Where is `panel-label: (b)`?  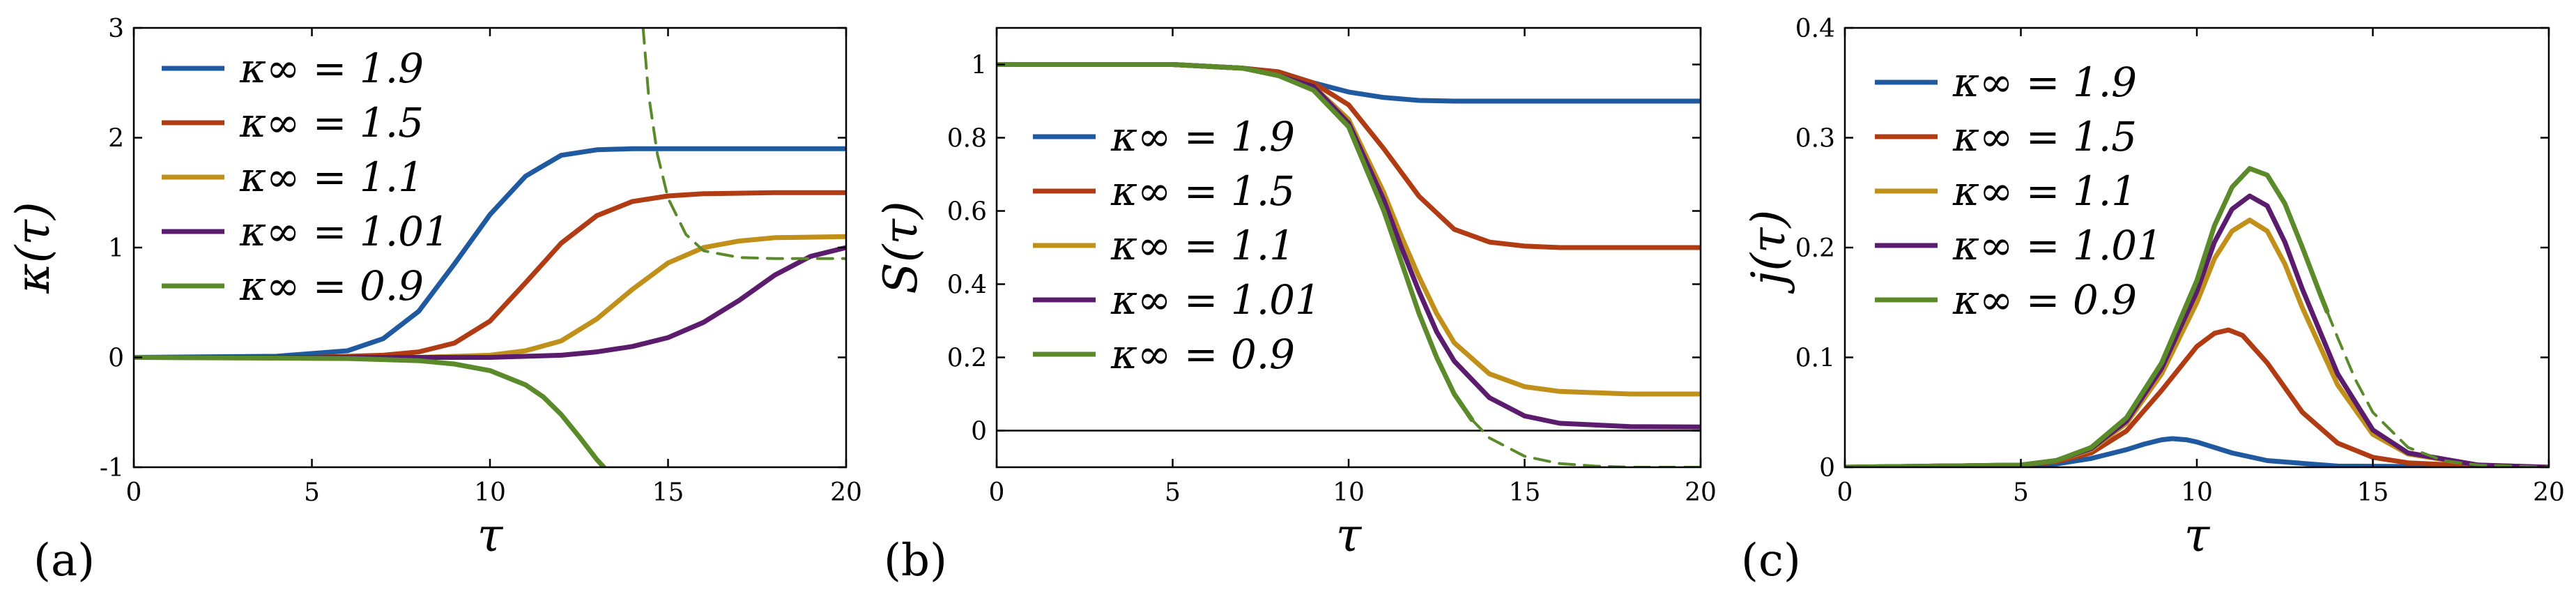 panel-label: (b) is located at coordinates (915, 560).